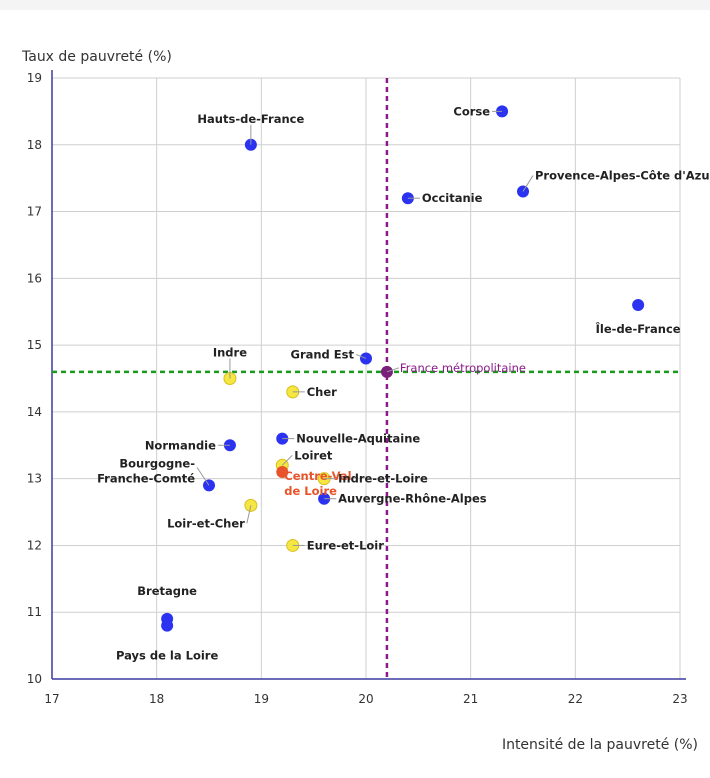 This screenshot has height=778, width=710. What do you see at coordinates (167, 591) in the screenshot?
I see `label-bretagne: Bretagne` at bounding box center [167, 591].